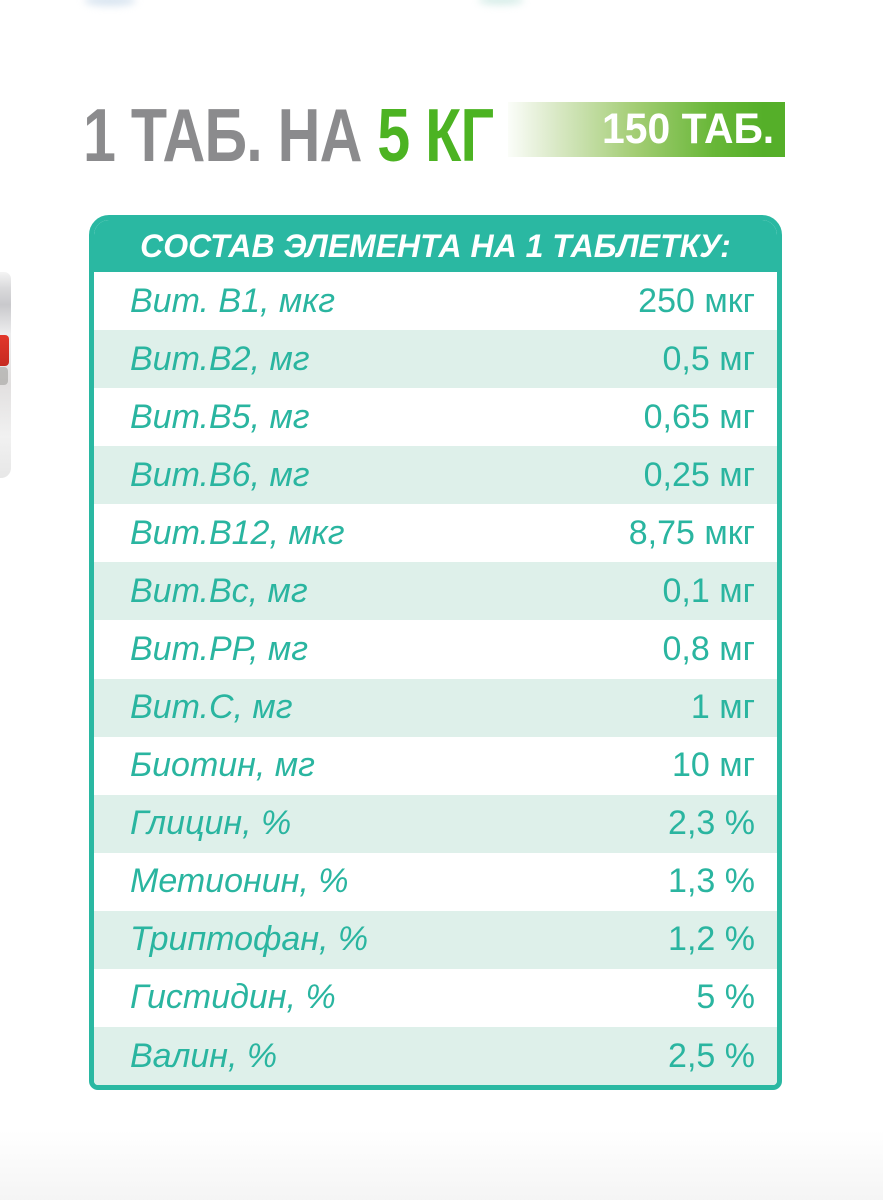 The width and height of the screenshot is (883, 1200). I want to click on row-label: Вит.В6, мг, so click(220, 474).